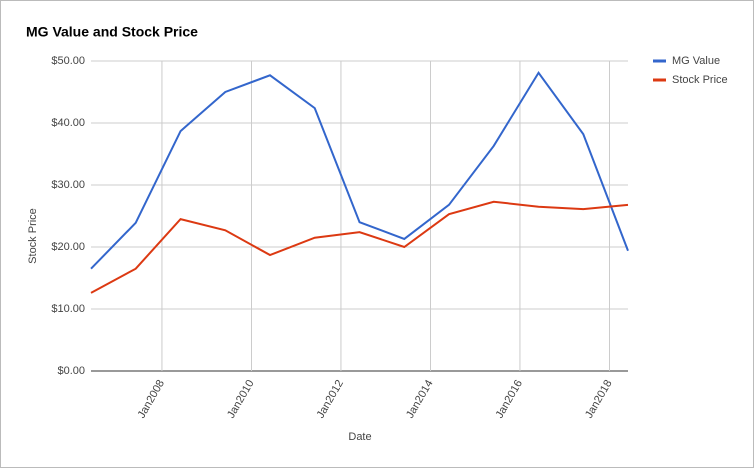  What do you see at coordinates (696, 61) in the screenshot?
I see `legend-label: MG Value` at bounding box center [696, 61].